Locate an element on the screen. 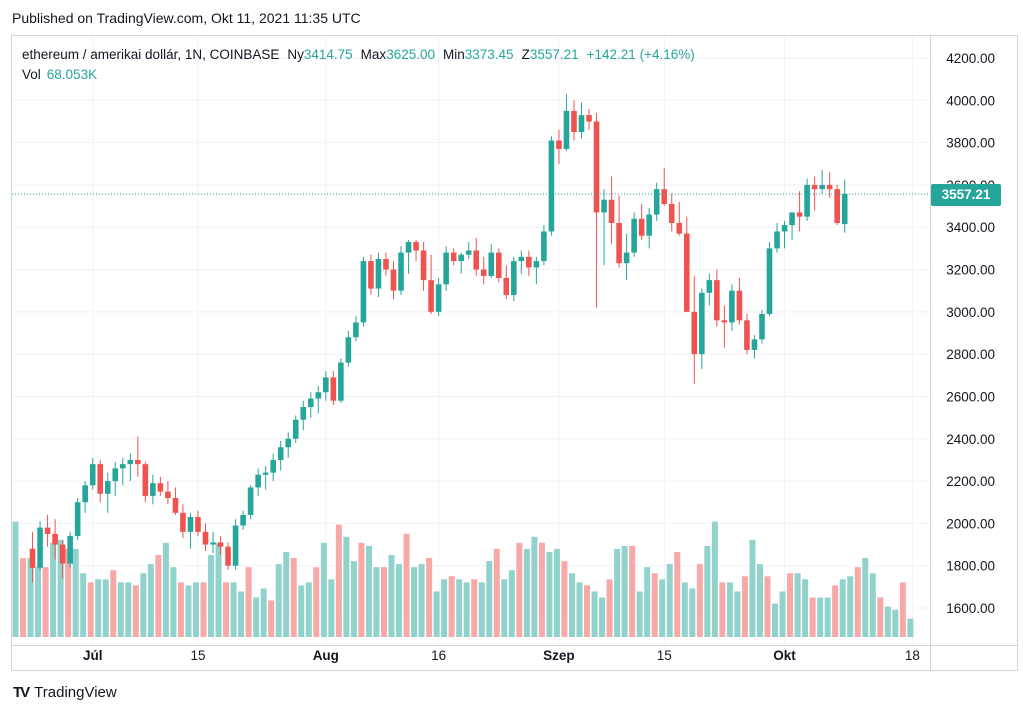 This screenshot has height=716, width=1023. close-value: 3557.21 is located at coordinates (554, 54).